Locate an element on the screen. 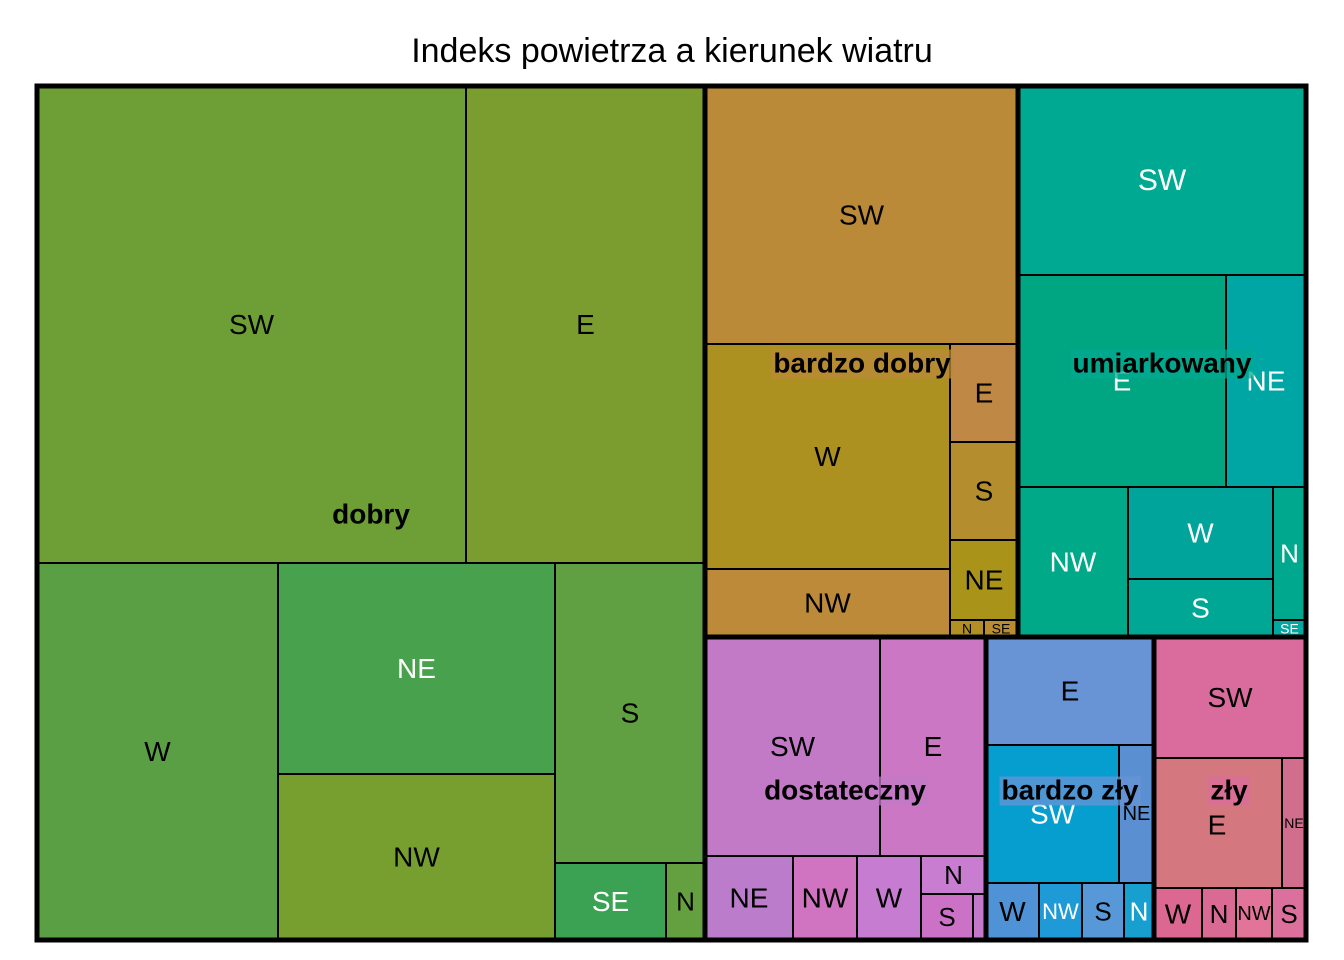 The image size is (1344, 960). group-label-bg-dobry is located at coordinates (371, 515).